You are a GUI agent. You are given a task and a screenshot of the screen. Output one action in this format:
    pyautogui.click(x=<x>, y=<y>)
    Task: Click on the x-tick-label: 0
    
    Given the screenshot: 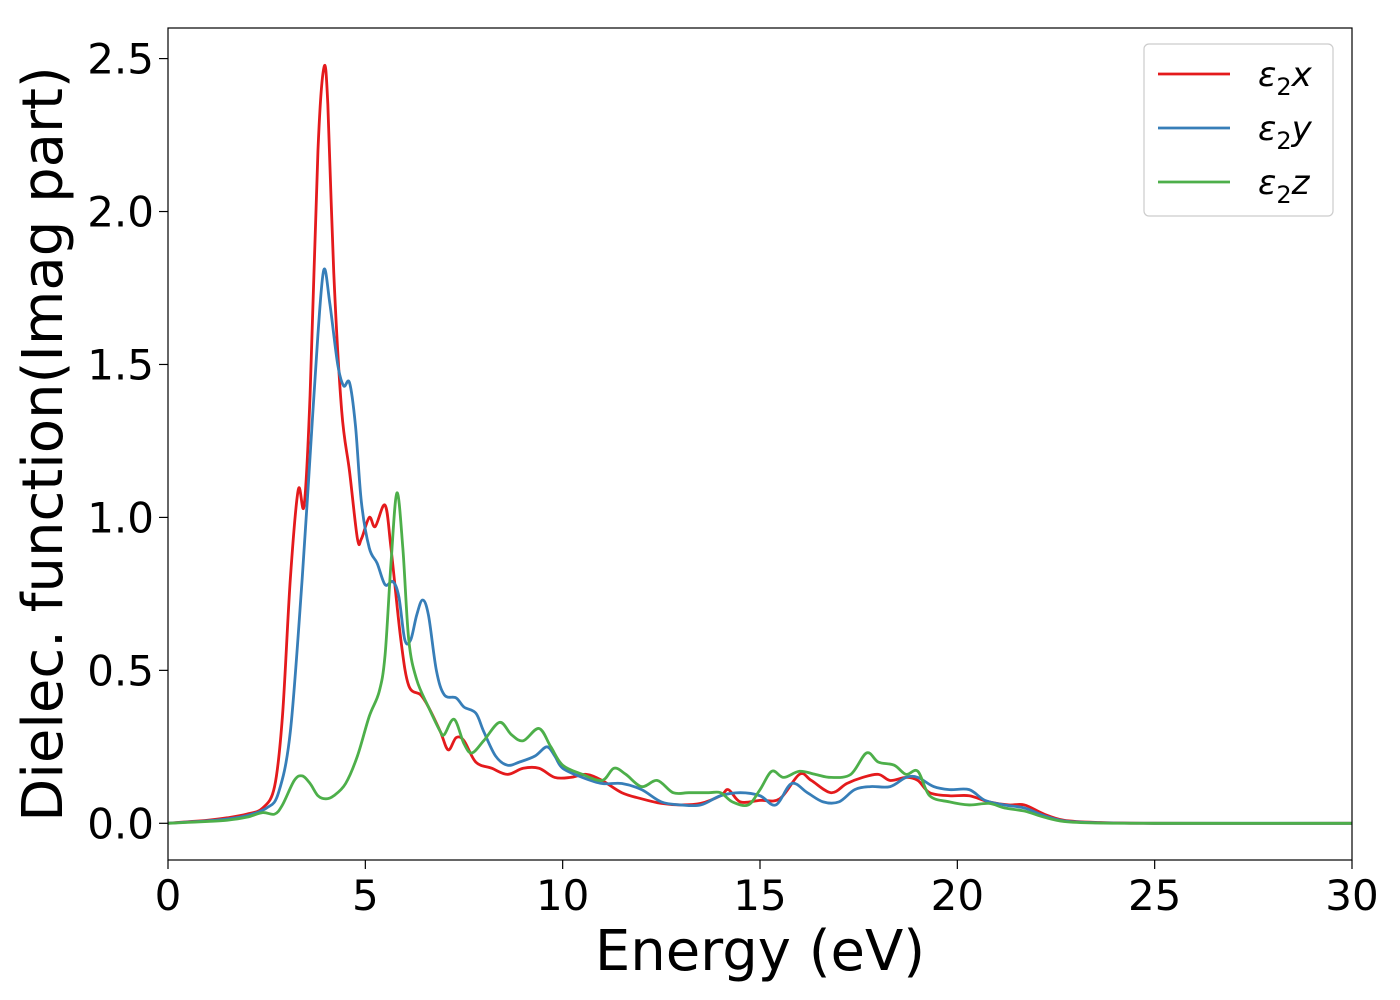 What is the action you would take?
    pyautogui.click(x=168, y=895)
    